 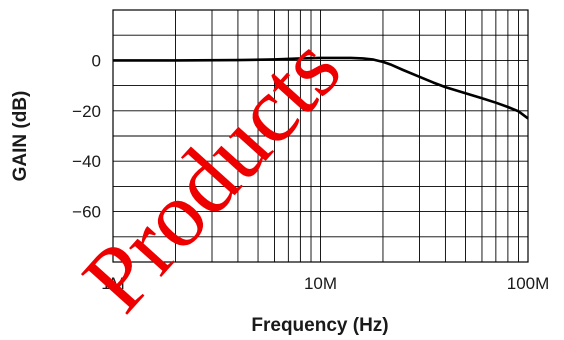 What do you see at coordinates (321, 88) in the screenshot?
I see `gain-series-line` at bounding box center [321, 88].